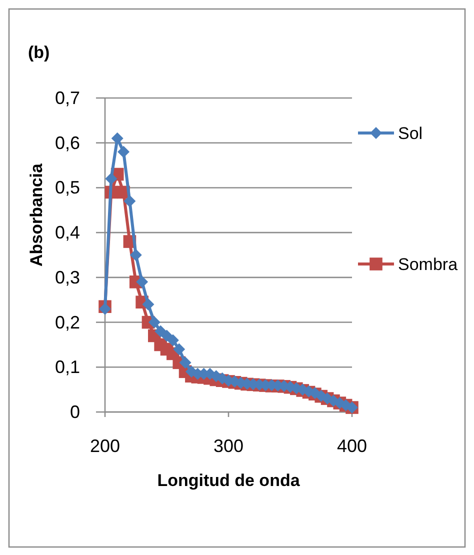  What do you see at coordinates (75, 412) in the screenshot?
I see `y-tick-label: 0` at bounding box center [75, 412].